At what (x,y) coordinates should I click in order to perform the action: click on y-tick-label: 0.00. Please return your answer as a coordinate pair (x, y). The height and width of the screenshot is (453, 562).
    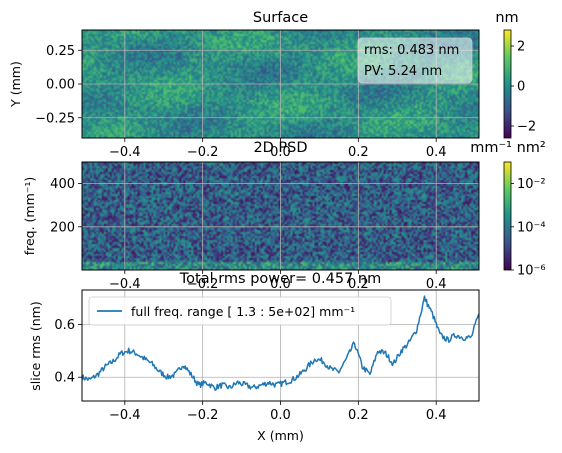
    Looking at the image, I should click on (60, 85).